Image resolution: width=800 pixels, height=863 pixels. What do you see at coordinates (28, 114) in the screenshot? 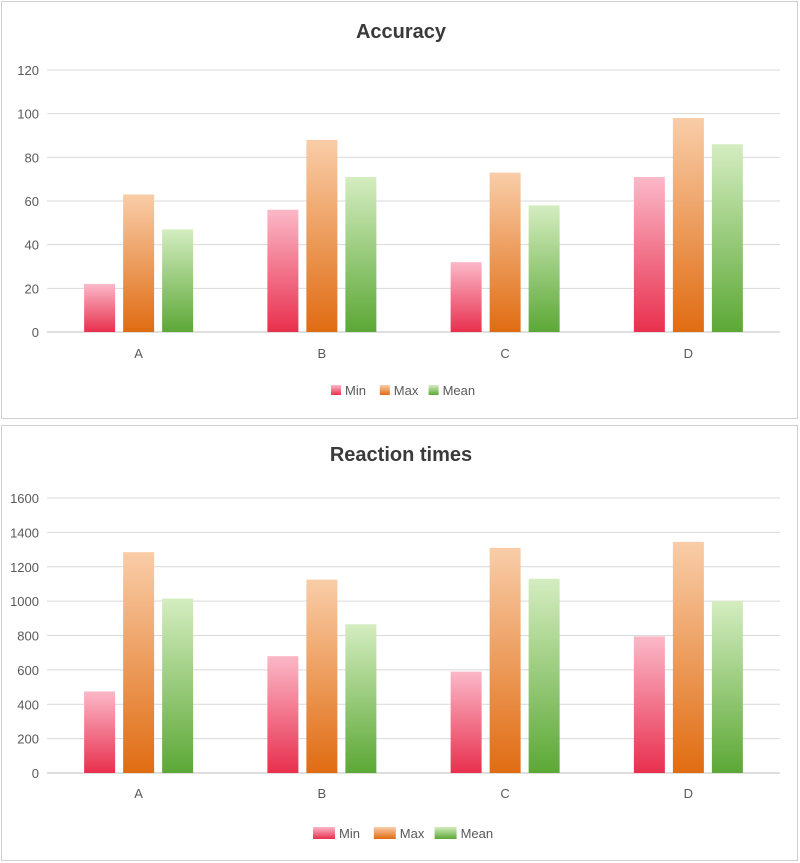
I see `y-tick-label: 100` at bounding box center [28, 114].